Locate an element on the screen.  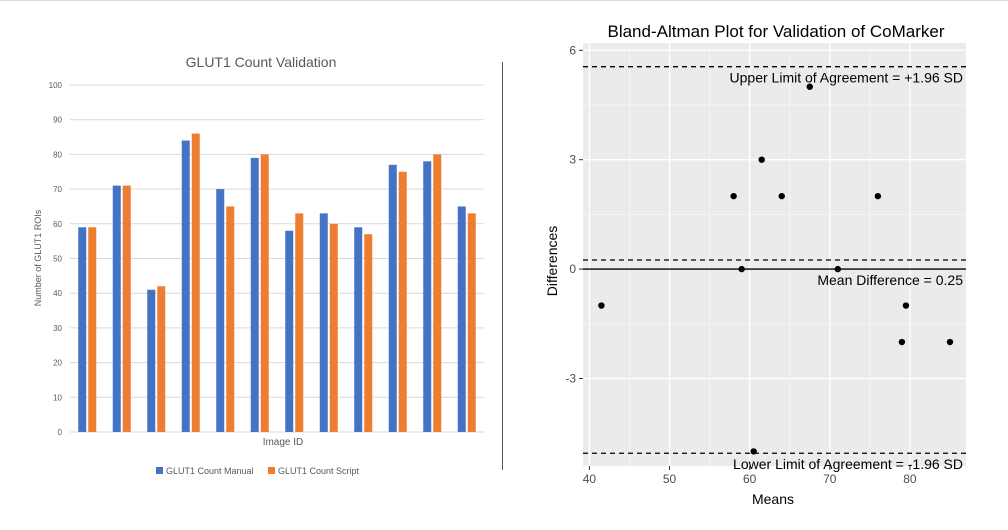
bar-y-tick-label: 0 is located at coordinates (60, 432).